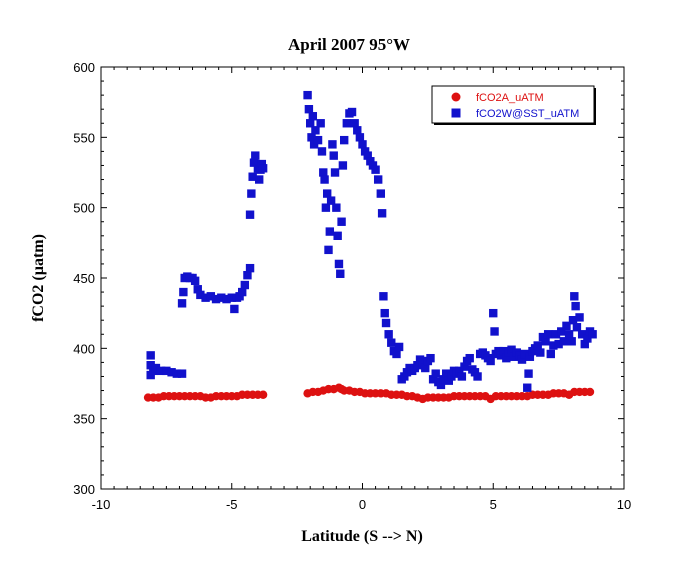  Describe the element at coordinates (38, 278) in the screenshot. I see `y-axis-label: fCO2 (µatm)` at that location.